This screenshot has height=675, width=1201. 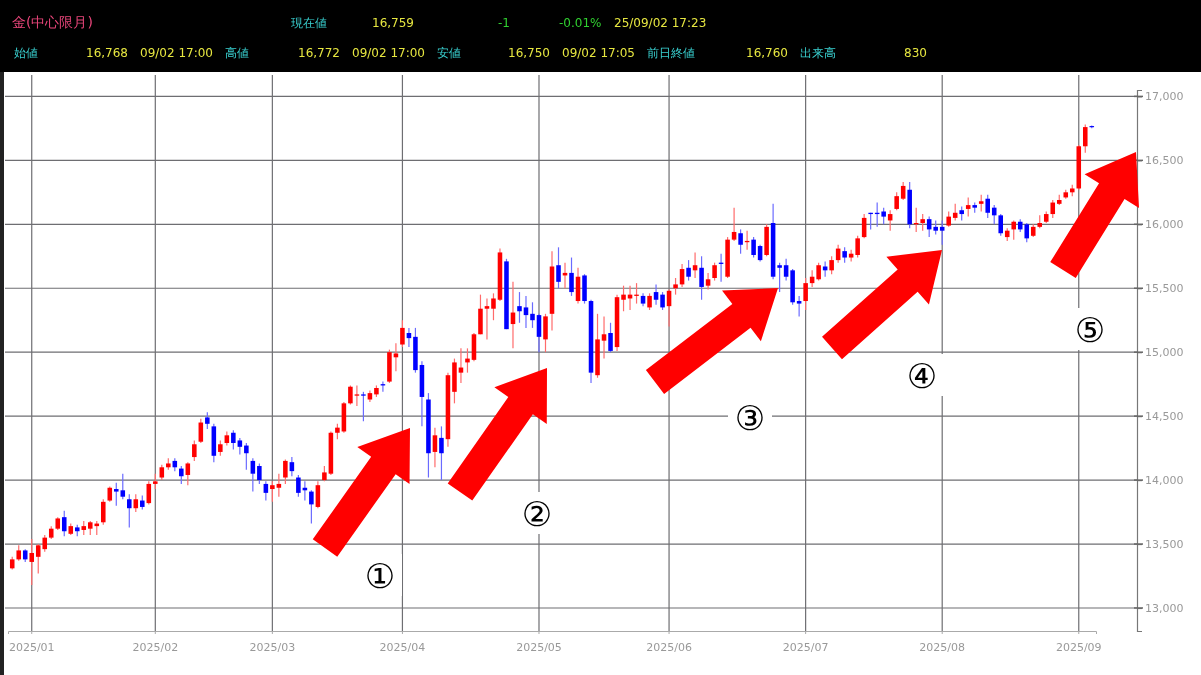 I want to click on text: 16,750, so click(x=529, y=53).